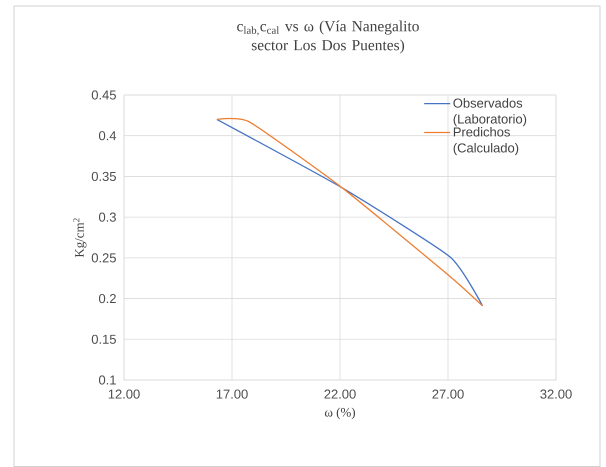 Image resolution: width=606 pixels, height=467 pixels. I want to click on y-tick-label: 0.35, so click(104, 177).